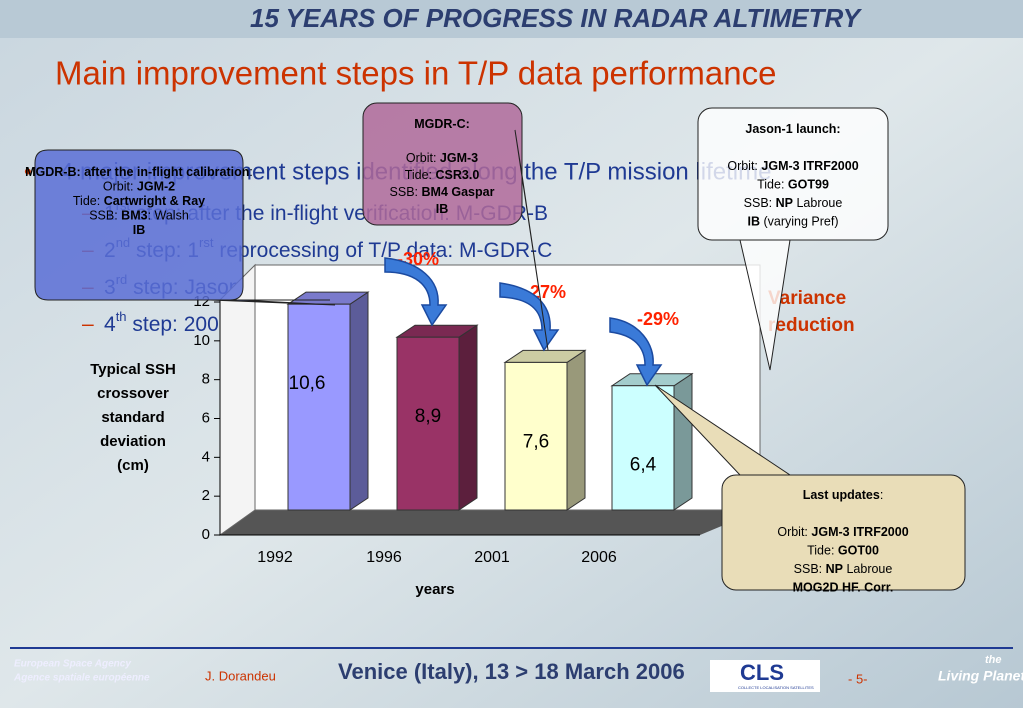  What do you see at coordinates (980, 676) in the screenshot?
I see `tagline: Living Planet` at bounding box center [980, 676].